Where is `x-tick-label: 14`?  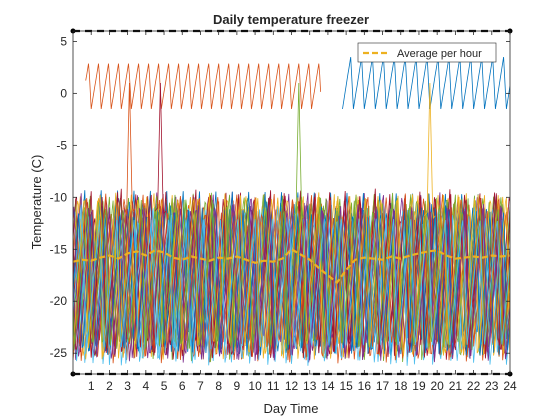
x-tick-label: 14 is located at coordinates (328, 386).